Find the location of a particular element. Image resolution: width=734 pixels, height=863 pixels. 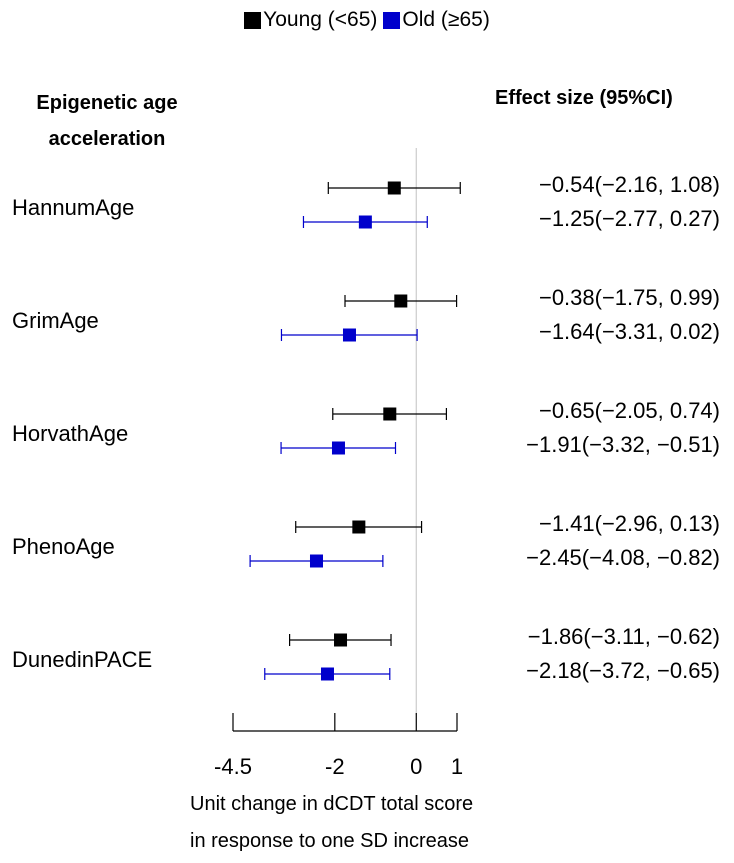

x-tick-label: -2 is located at coordinates (335, 766).